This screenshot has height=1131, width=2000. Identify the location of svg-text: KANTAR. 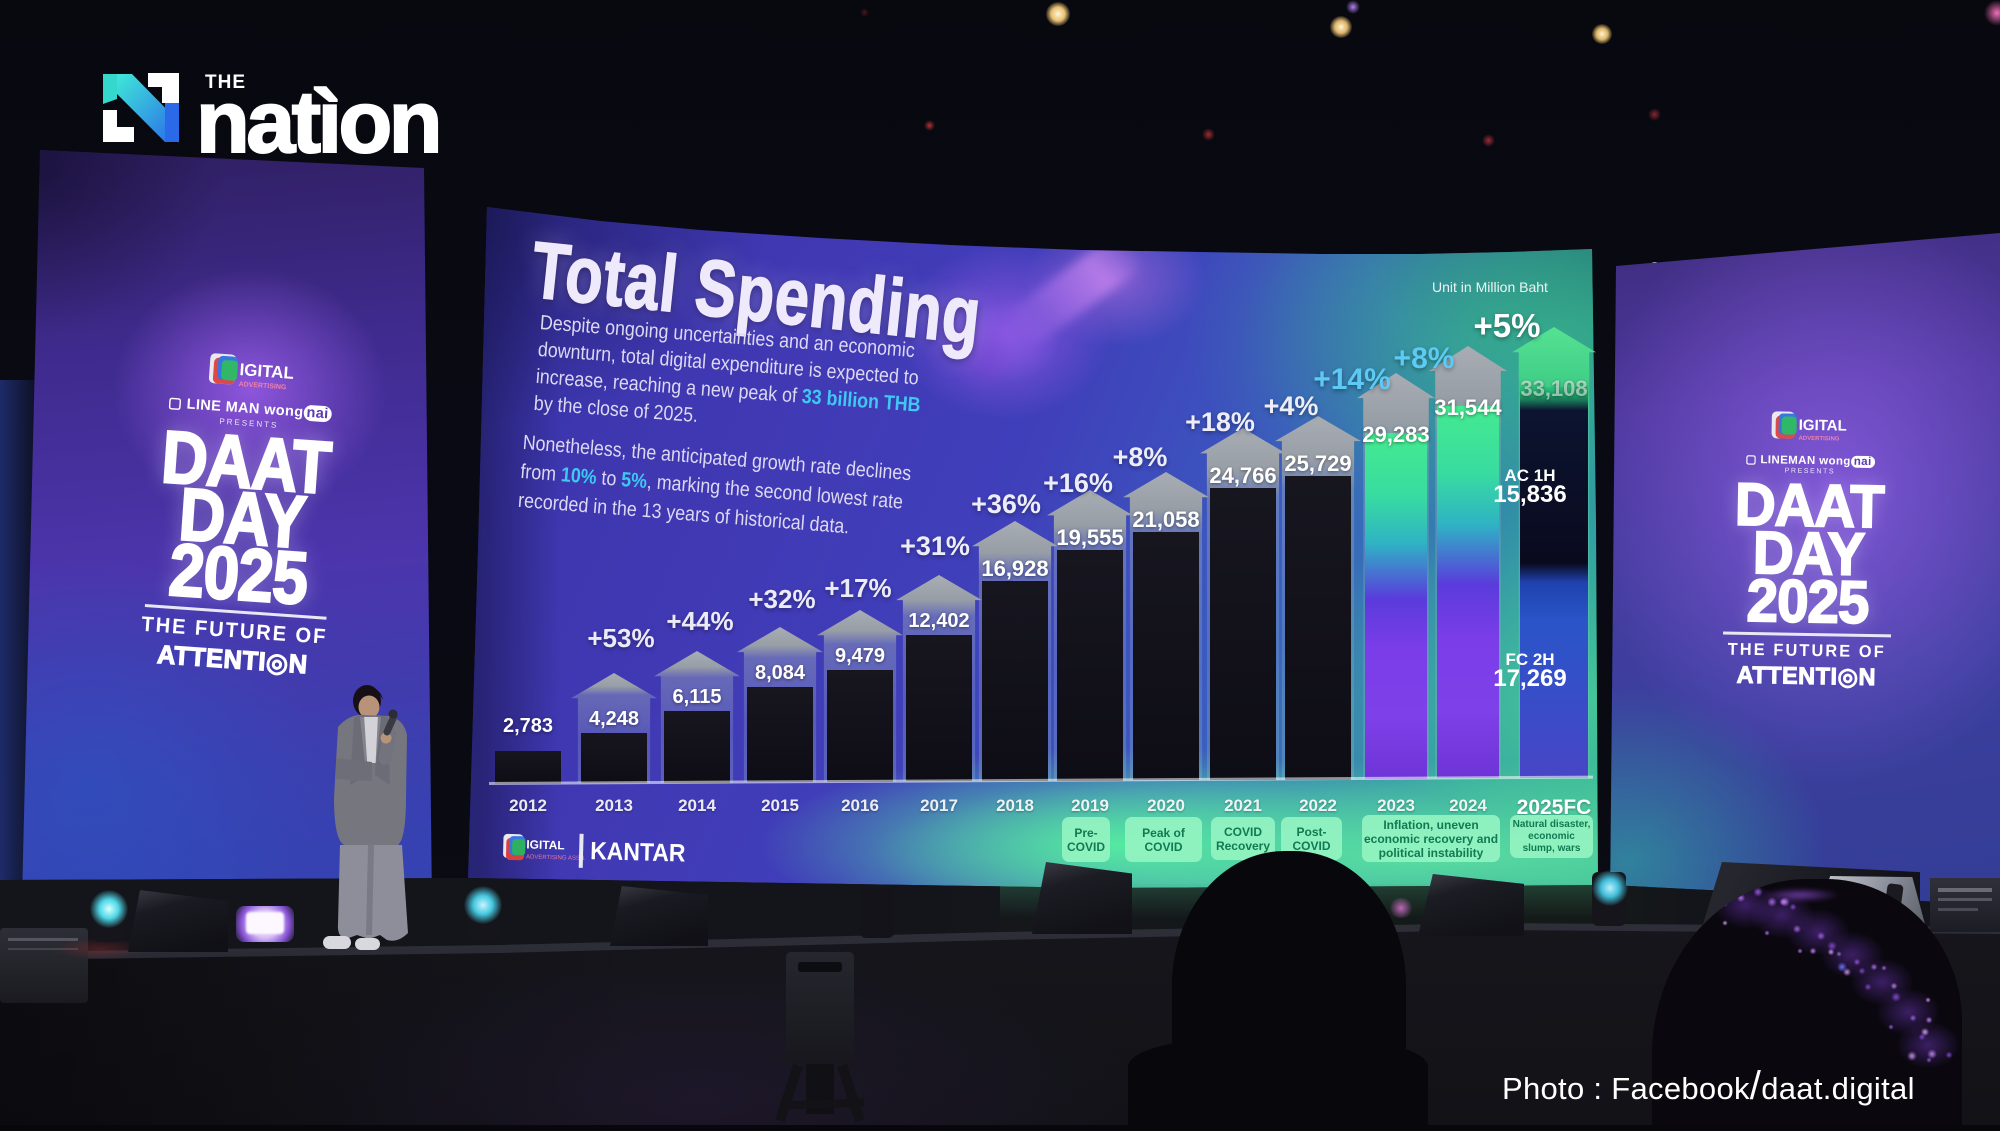
(638, 852).